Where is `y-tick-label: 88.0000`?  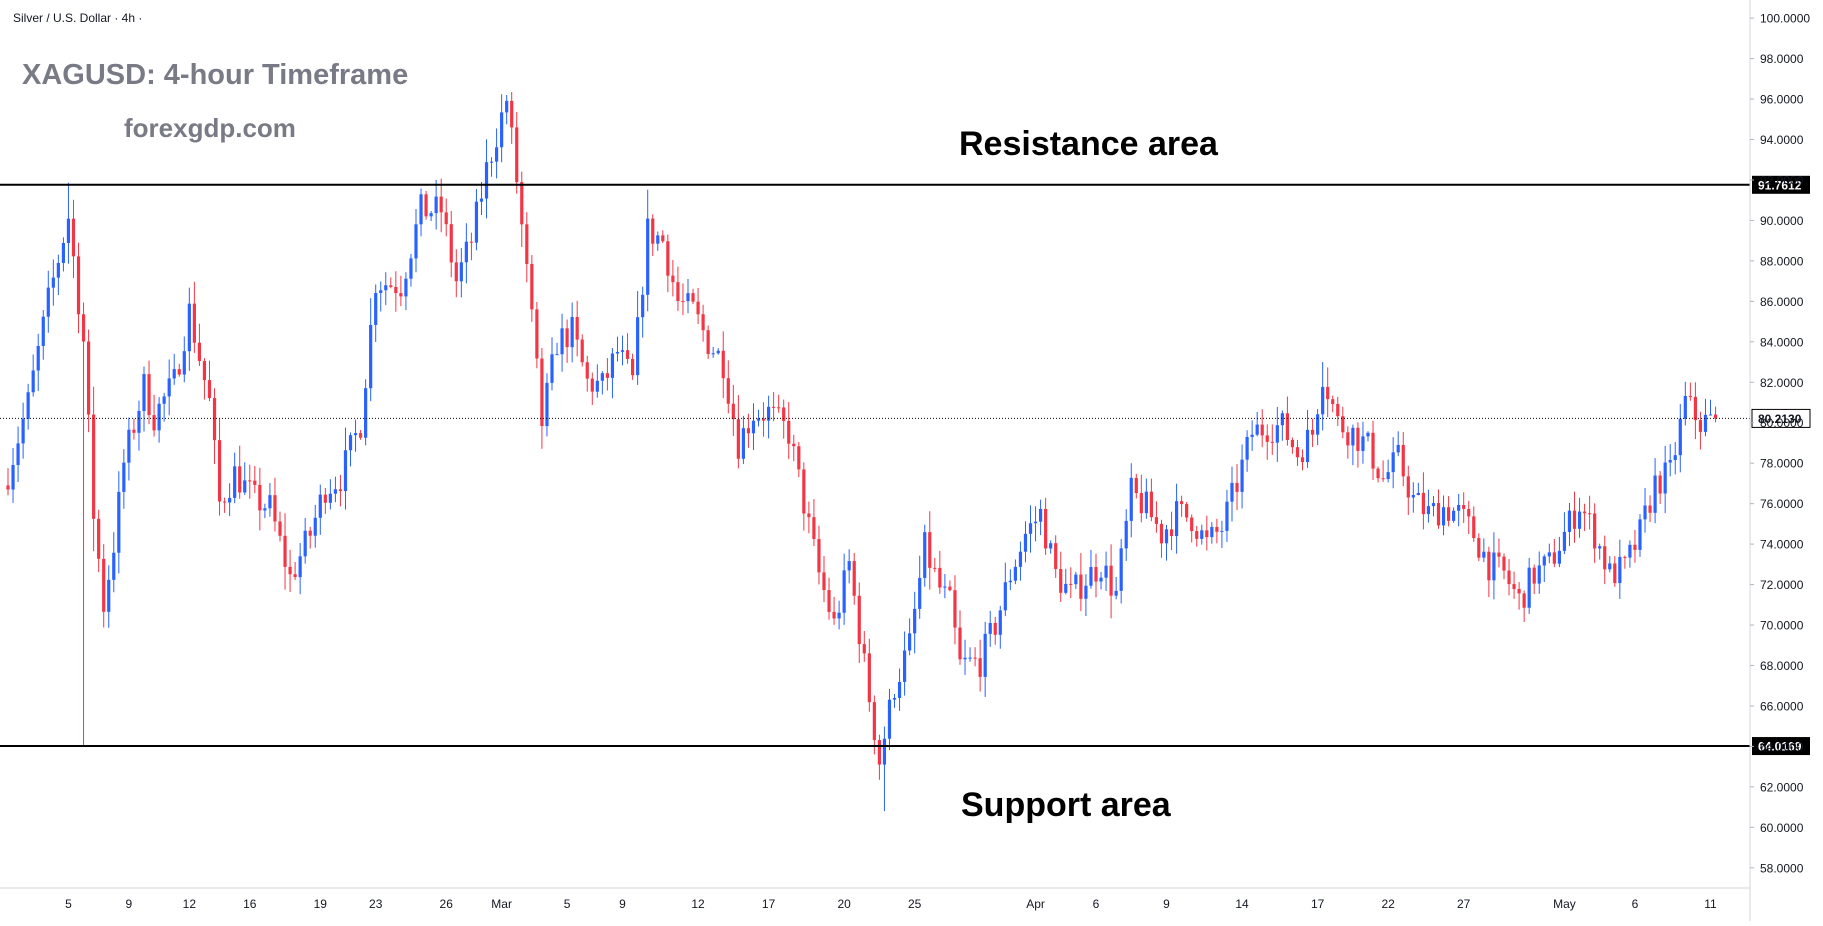
y-tick-label: 88.0000 is located at coordinates (1782, 261).